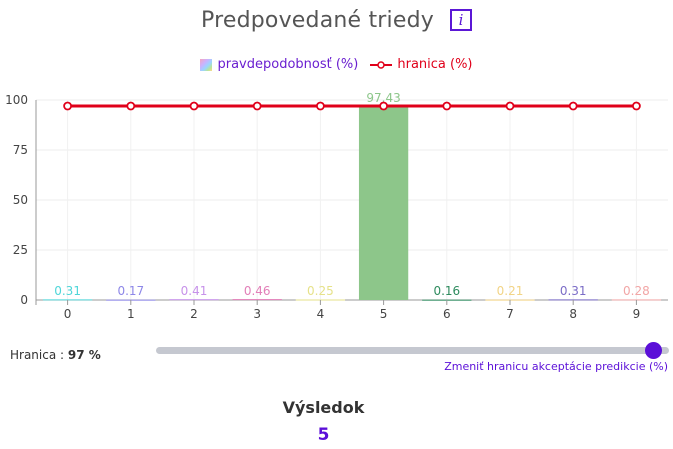 This screenshot has height=449, width=673. I want to click on header: Predpovedané triedy i, so click(336, 20).